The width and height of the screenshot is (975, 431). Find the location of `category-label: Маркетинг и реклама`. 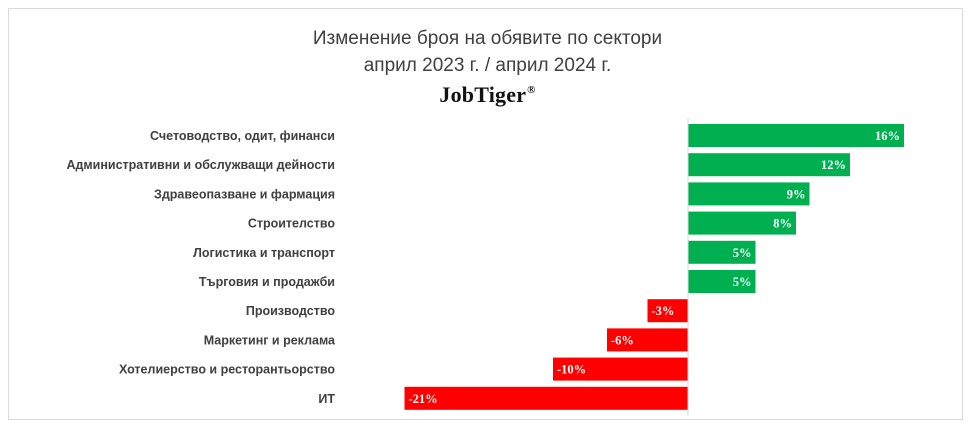

category-label: Маркетинг и реклама is located at coordinates (270, 340).